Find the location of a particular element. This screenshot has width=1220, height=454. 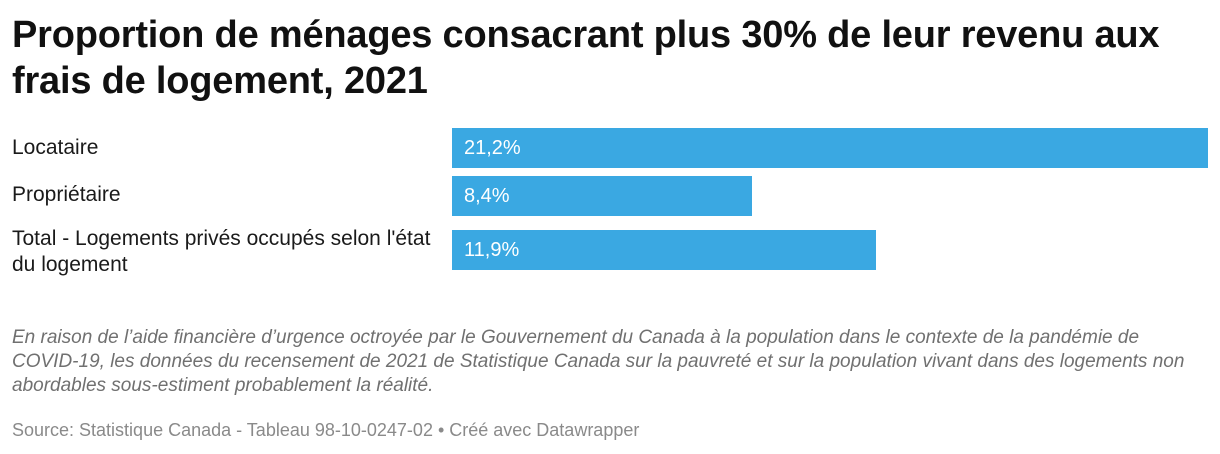

data-label: 8,4% is located at coordinates (487, 196).